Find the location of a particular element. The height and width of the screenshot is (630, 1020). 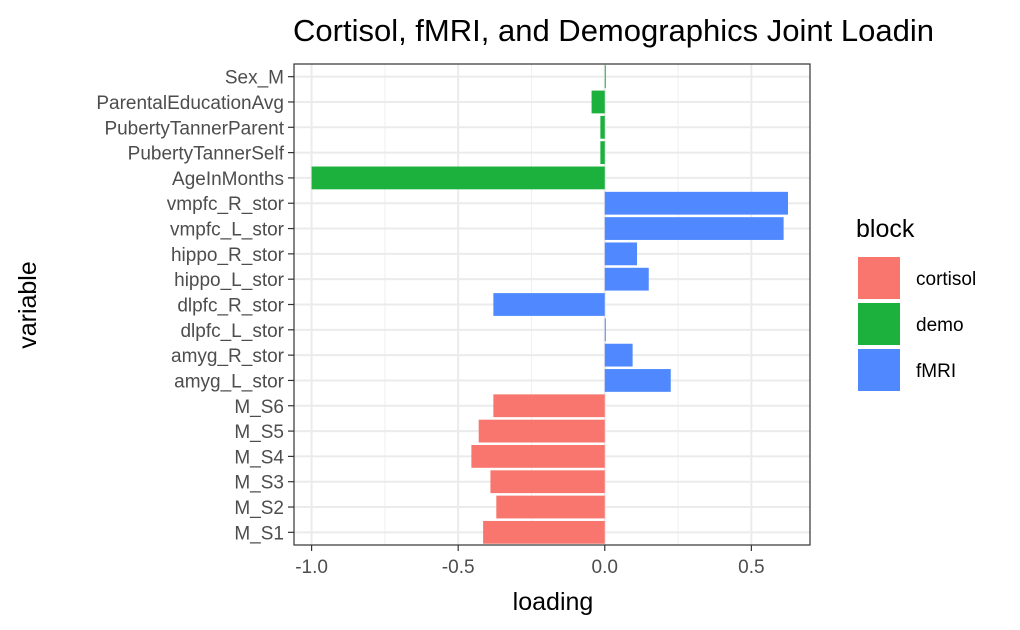

y-tick-label: ParentalEducationAvg is located at coordinates (190, 103).